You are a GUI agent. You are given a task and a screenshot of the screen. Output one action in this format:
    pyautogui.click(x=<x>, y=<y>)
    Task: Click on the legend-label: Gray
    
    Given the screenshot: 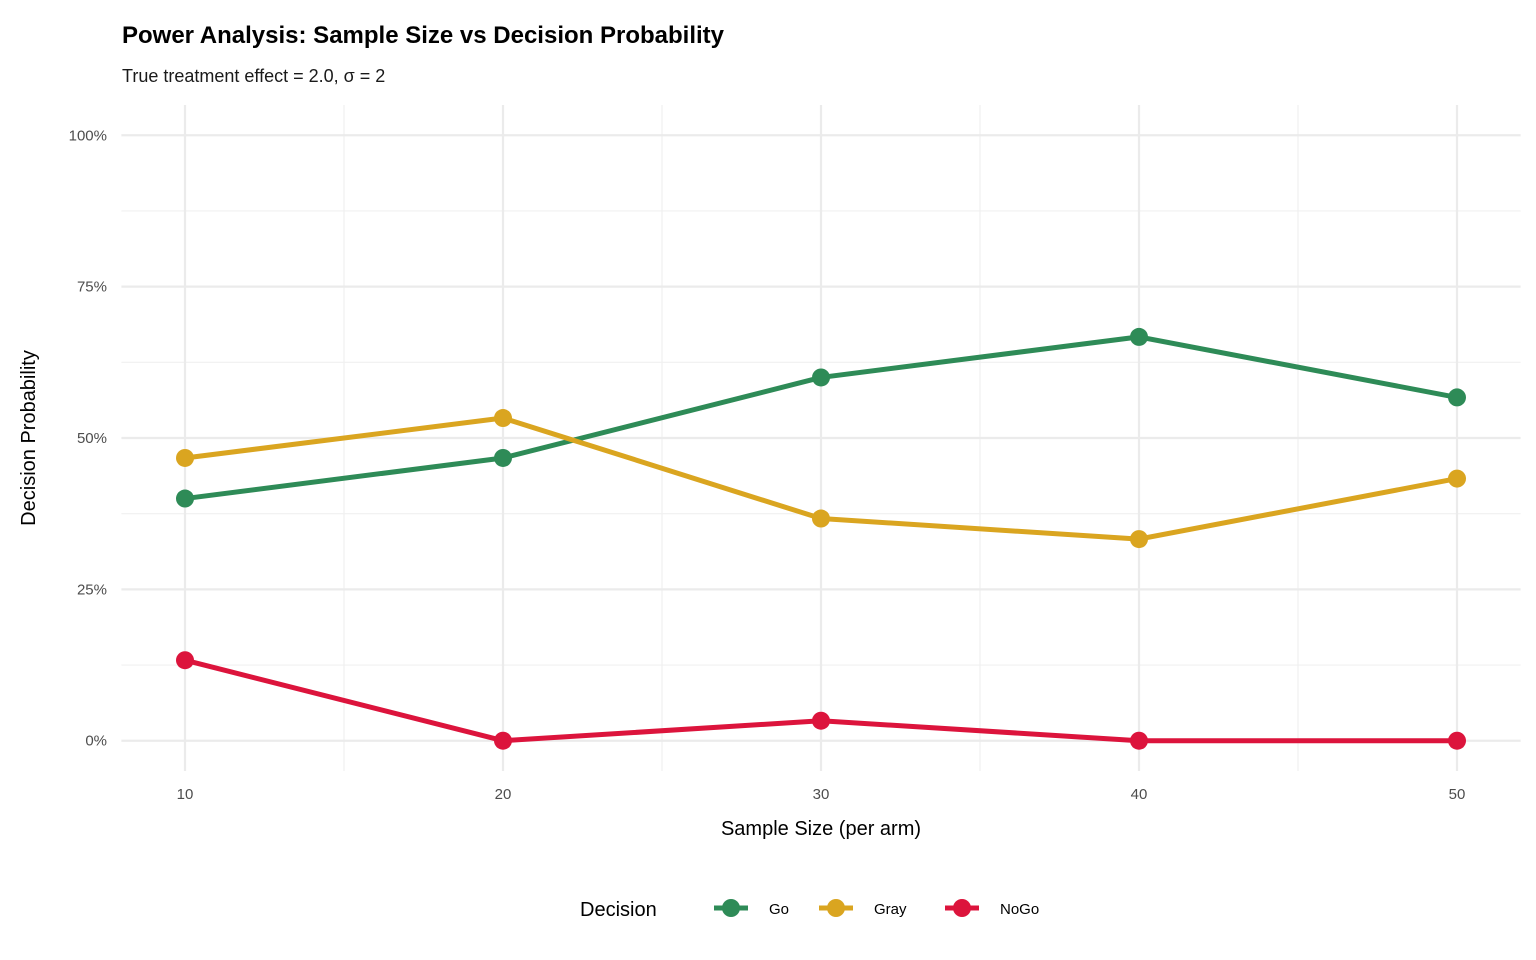 What is the action you would take?
    pyautogui.click(x=890, y=909)
    